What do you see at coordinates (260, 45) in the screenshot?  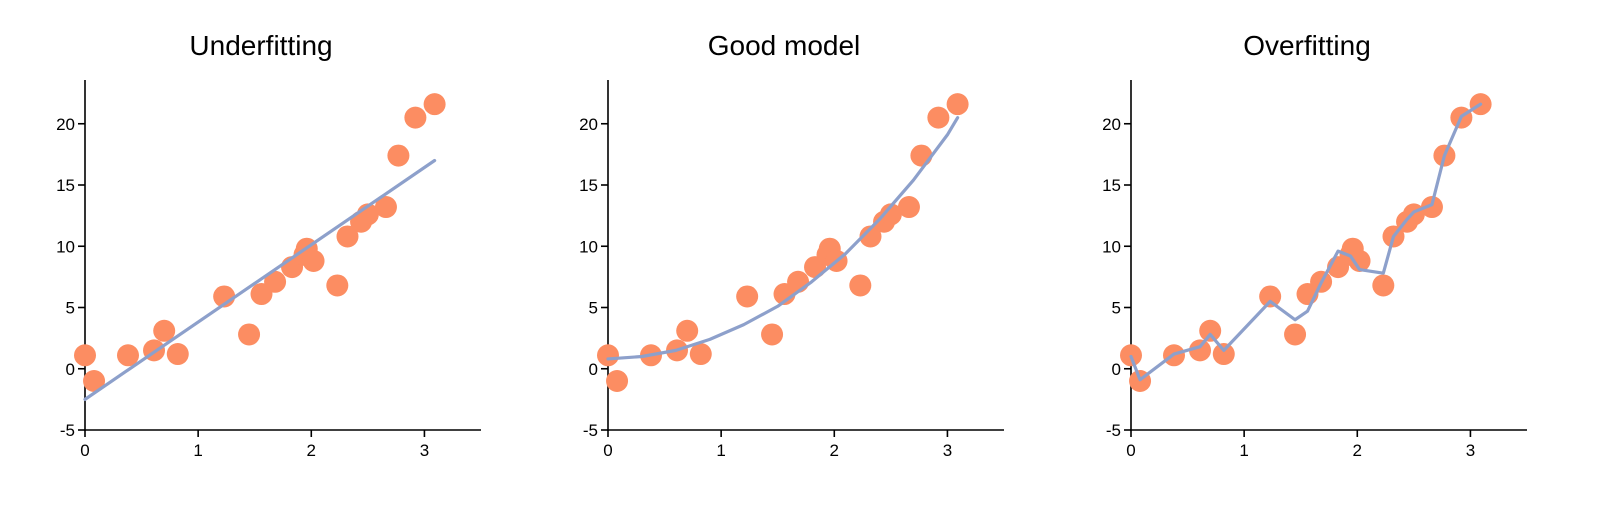 I see `chart-title: Underfitting` at bounding box center [260, 45].